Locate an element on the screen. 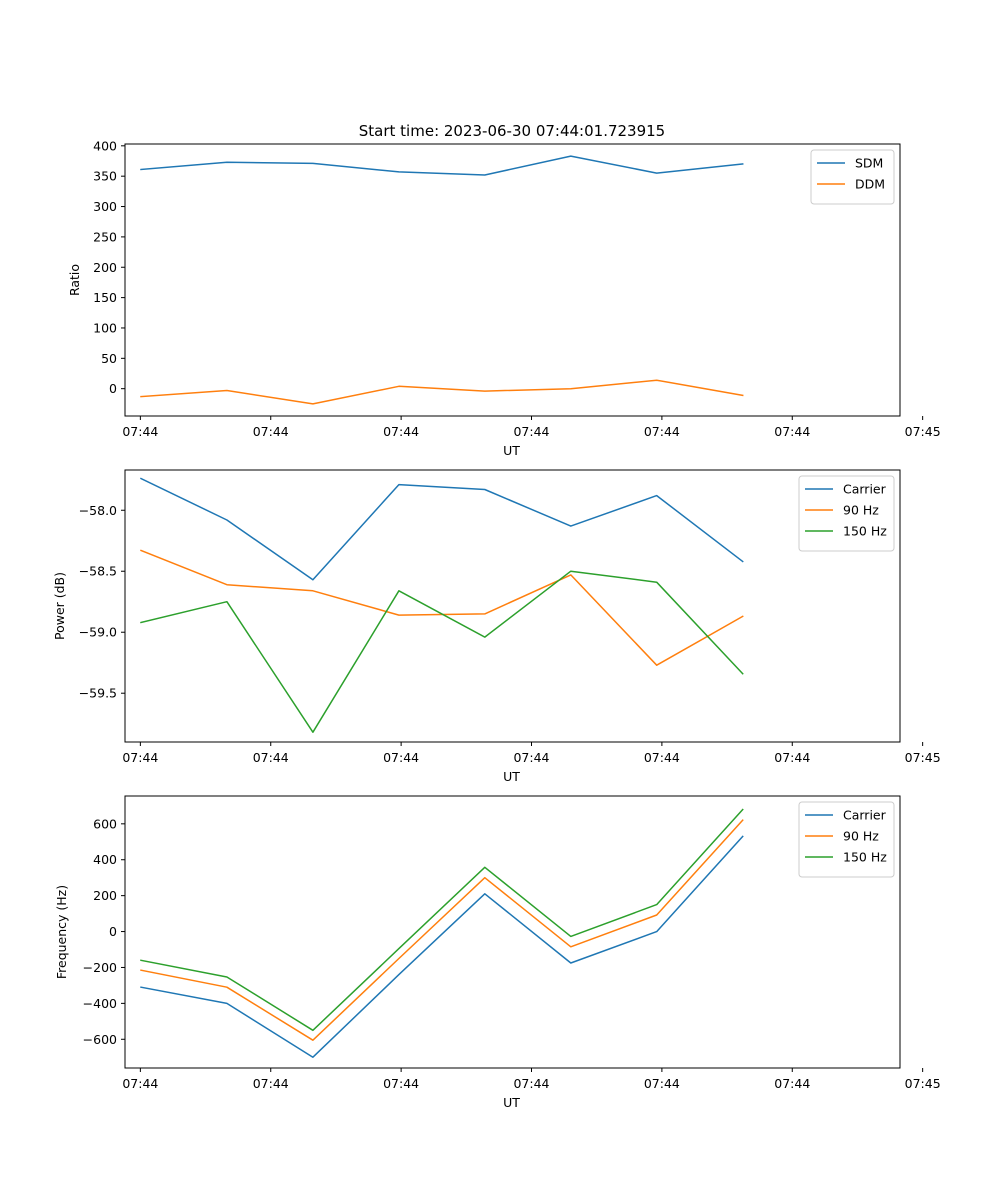 The height and width of the screenshot is (1200, 1000). chart-title: Start time: 2023-06-30 07:44:01.723915 is located at coordinates (512, 131).